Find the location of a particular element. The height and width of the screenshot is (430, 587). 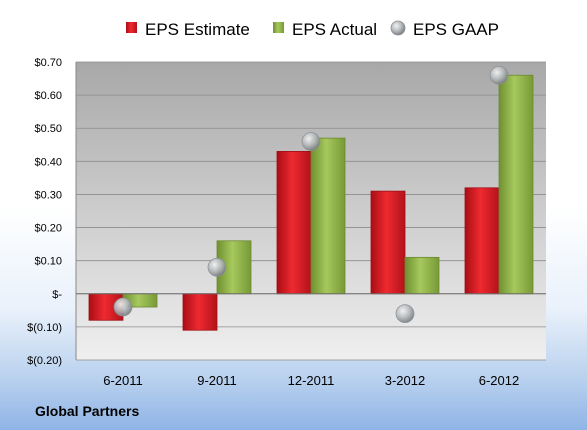

legend-marker-eps-gaap is located at coordinates (398, 28).